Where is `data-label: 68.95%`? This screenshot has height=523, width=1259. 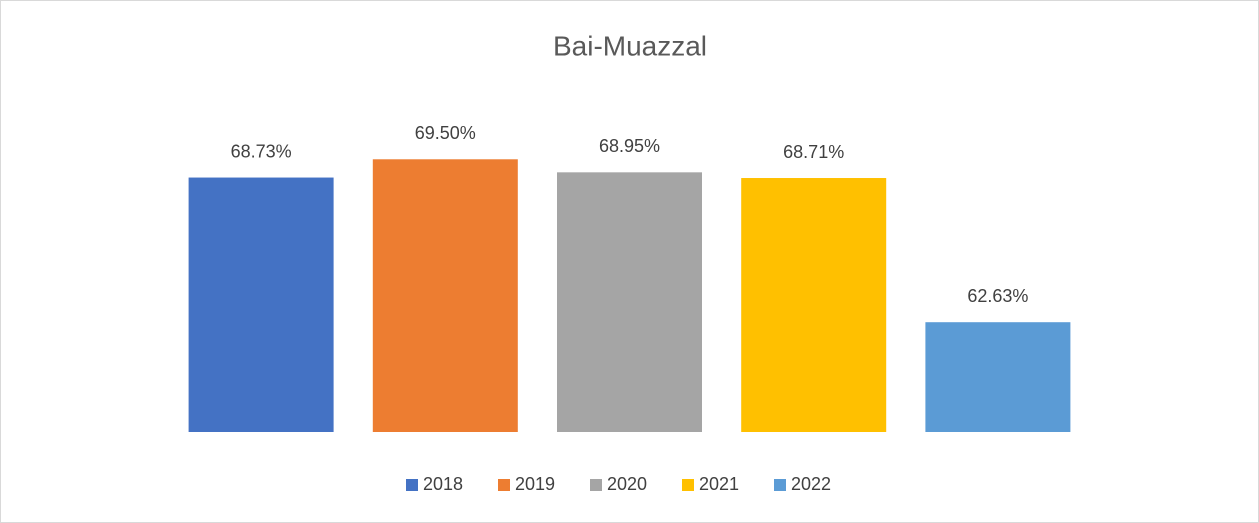
data-label: 68.95% is located at coordinates (629, 146).